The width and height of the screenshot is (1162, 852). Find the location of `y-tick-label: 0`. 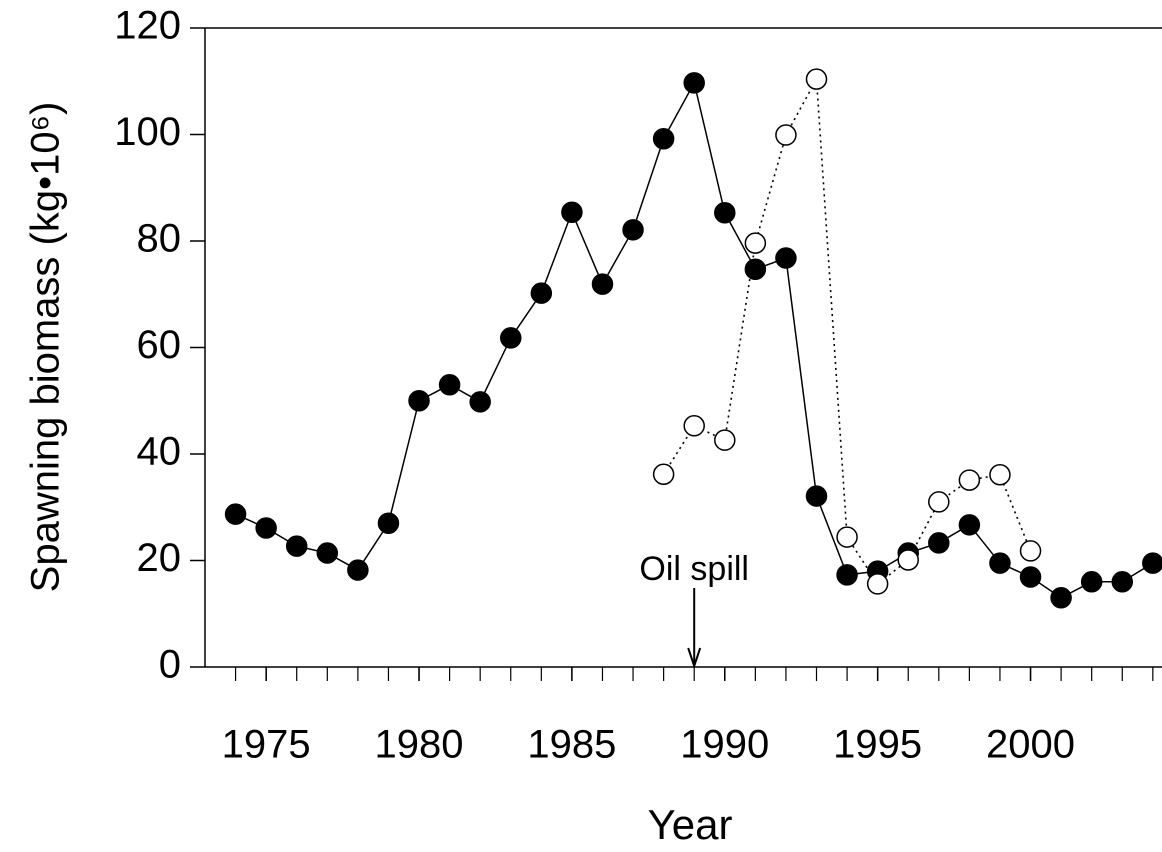

y-tick-label: 0 is located at coordinates (170, 665).